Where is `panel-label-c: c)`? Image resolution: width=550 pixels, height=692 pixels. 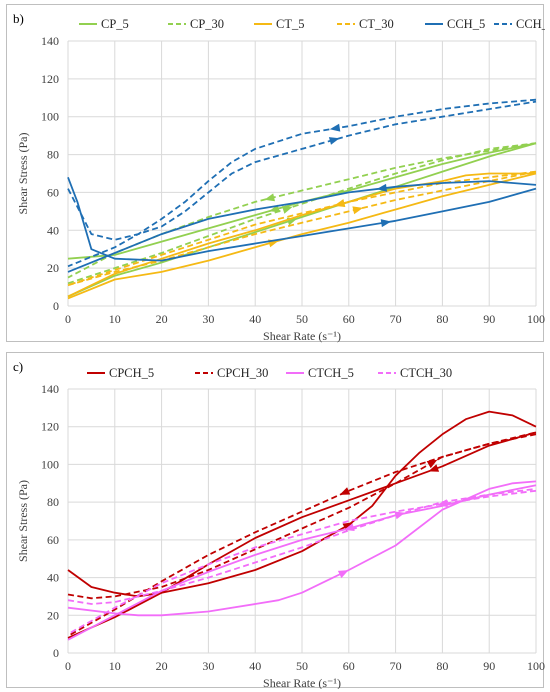 panel-label-c: c) is located at coordinates (18, 366).